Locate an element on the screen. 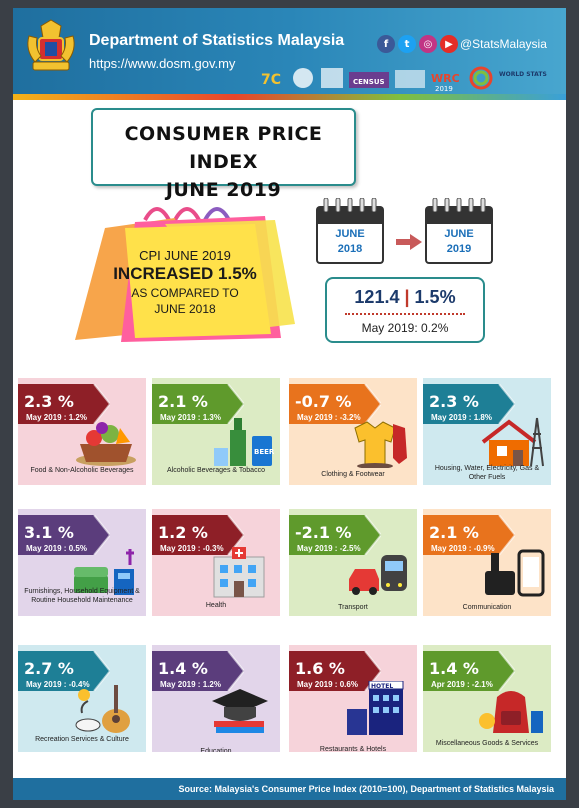 The width and height of the screenshot is (579, 808). category-label: Miscellaneous Goods & Services is located at coordinates (487, 743).